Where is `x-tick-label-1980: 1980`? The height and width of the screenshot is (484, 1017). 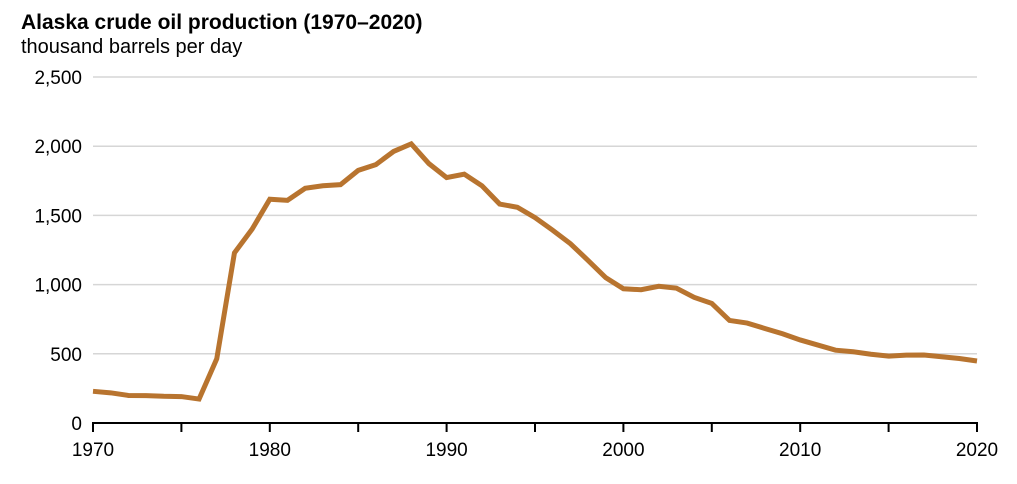 x-tick-label-1980: 1980 is located at coordinates (270, 450).